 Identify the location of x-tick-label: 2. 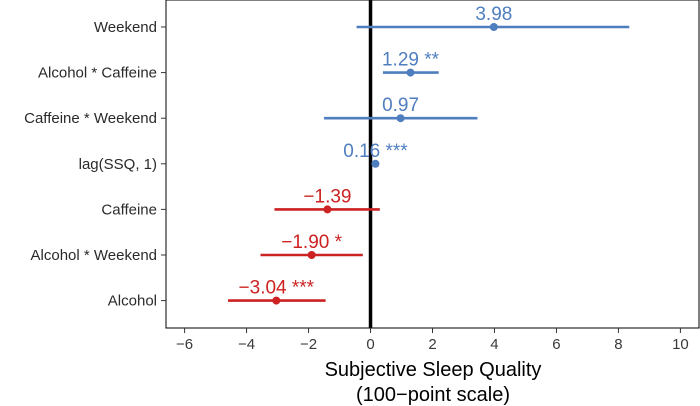
(432, 344).